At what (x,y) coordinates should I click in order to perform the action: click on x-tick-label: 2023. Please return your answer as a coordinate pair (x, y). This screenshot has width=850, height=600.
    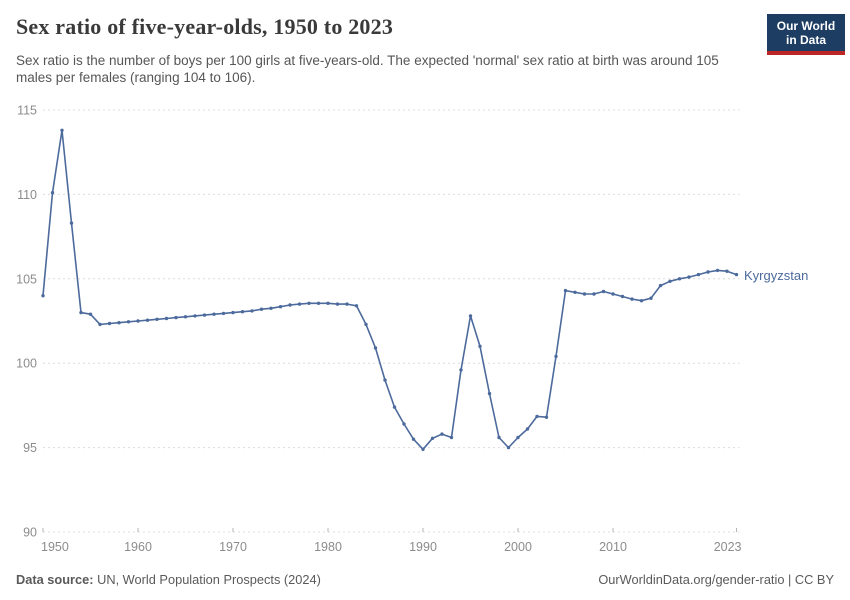
    Looking at the image, I should click on (728, 547).